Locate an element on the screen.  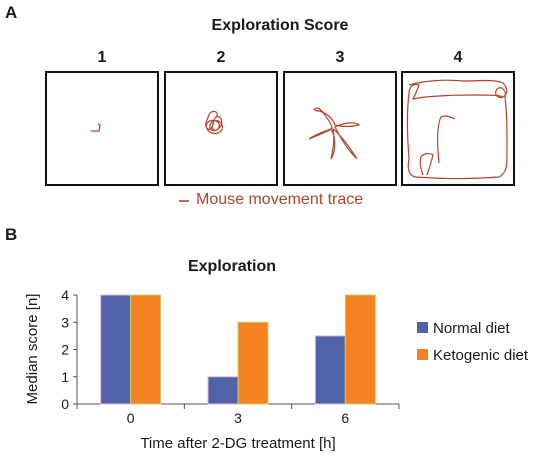
x-tick-label: 0 is located at coordinates (131, 418).